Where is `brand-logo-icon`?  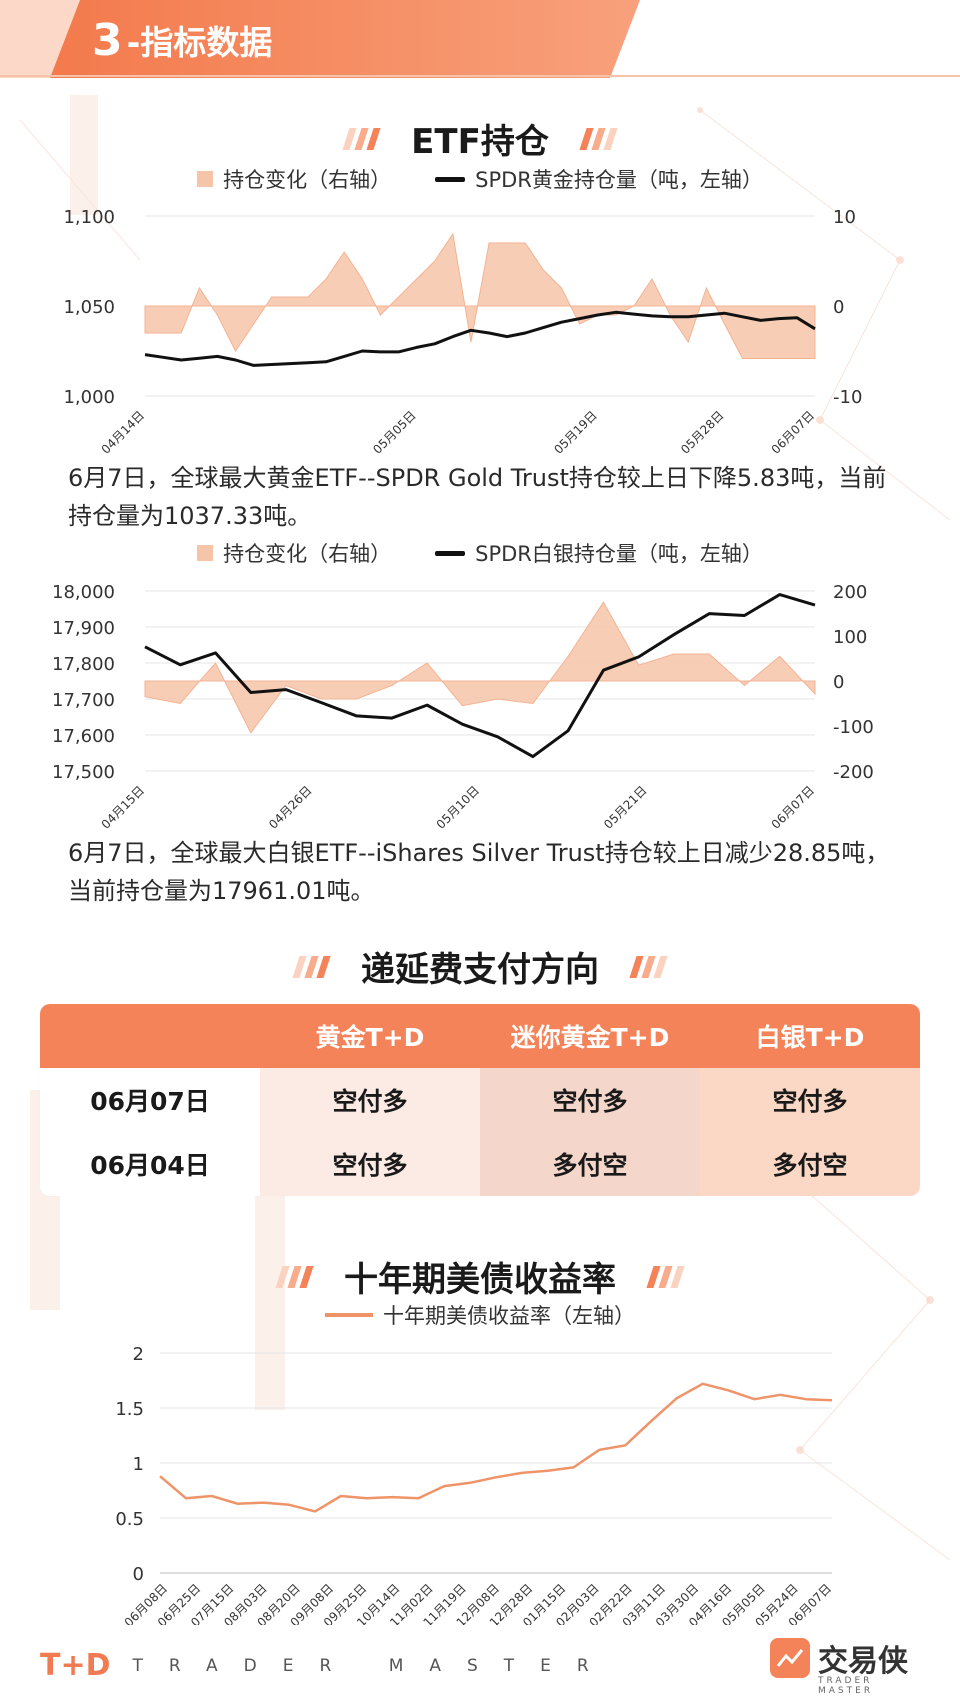 brand-logo-icon is located at coordinates (790, 1658).